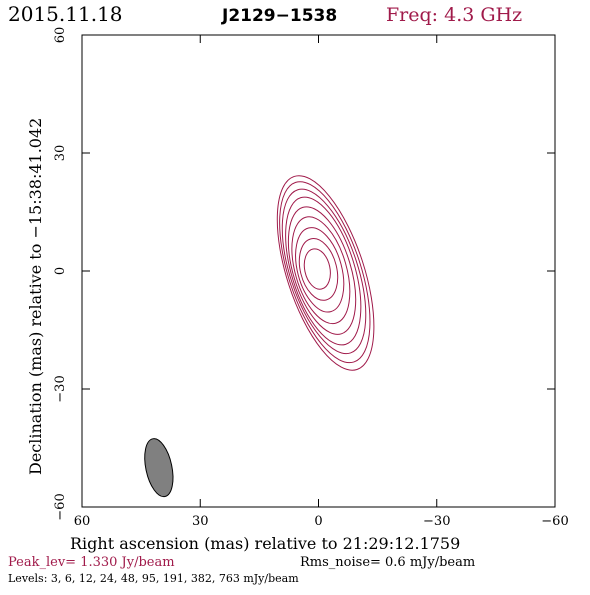  Describe the element at coordinates (60, 35) in the screenshot. I see `y-tick-label: 60` at that location.